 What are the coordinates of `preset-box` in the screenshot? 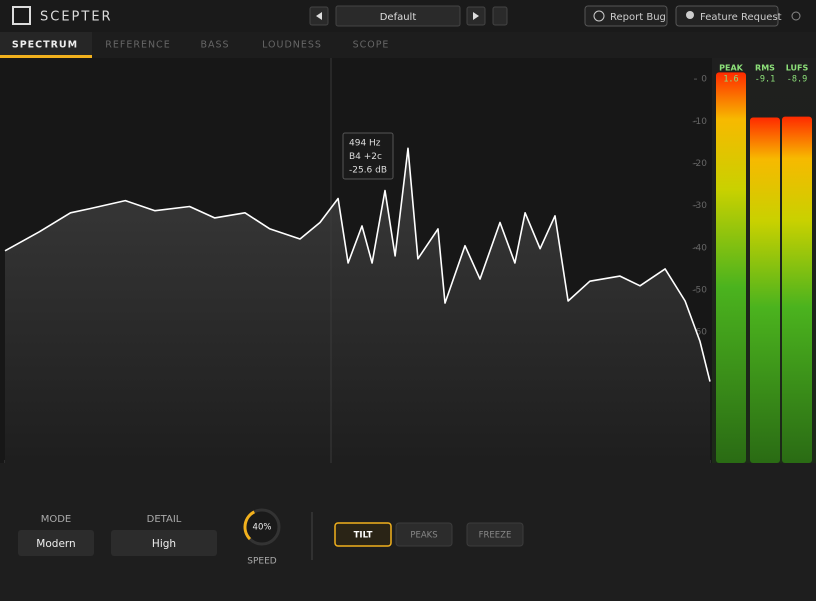 It's located at (398, 16).